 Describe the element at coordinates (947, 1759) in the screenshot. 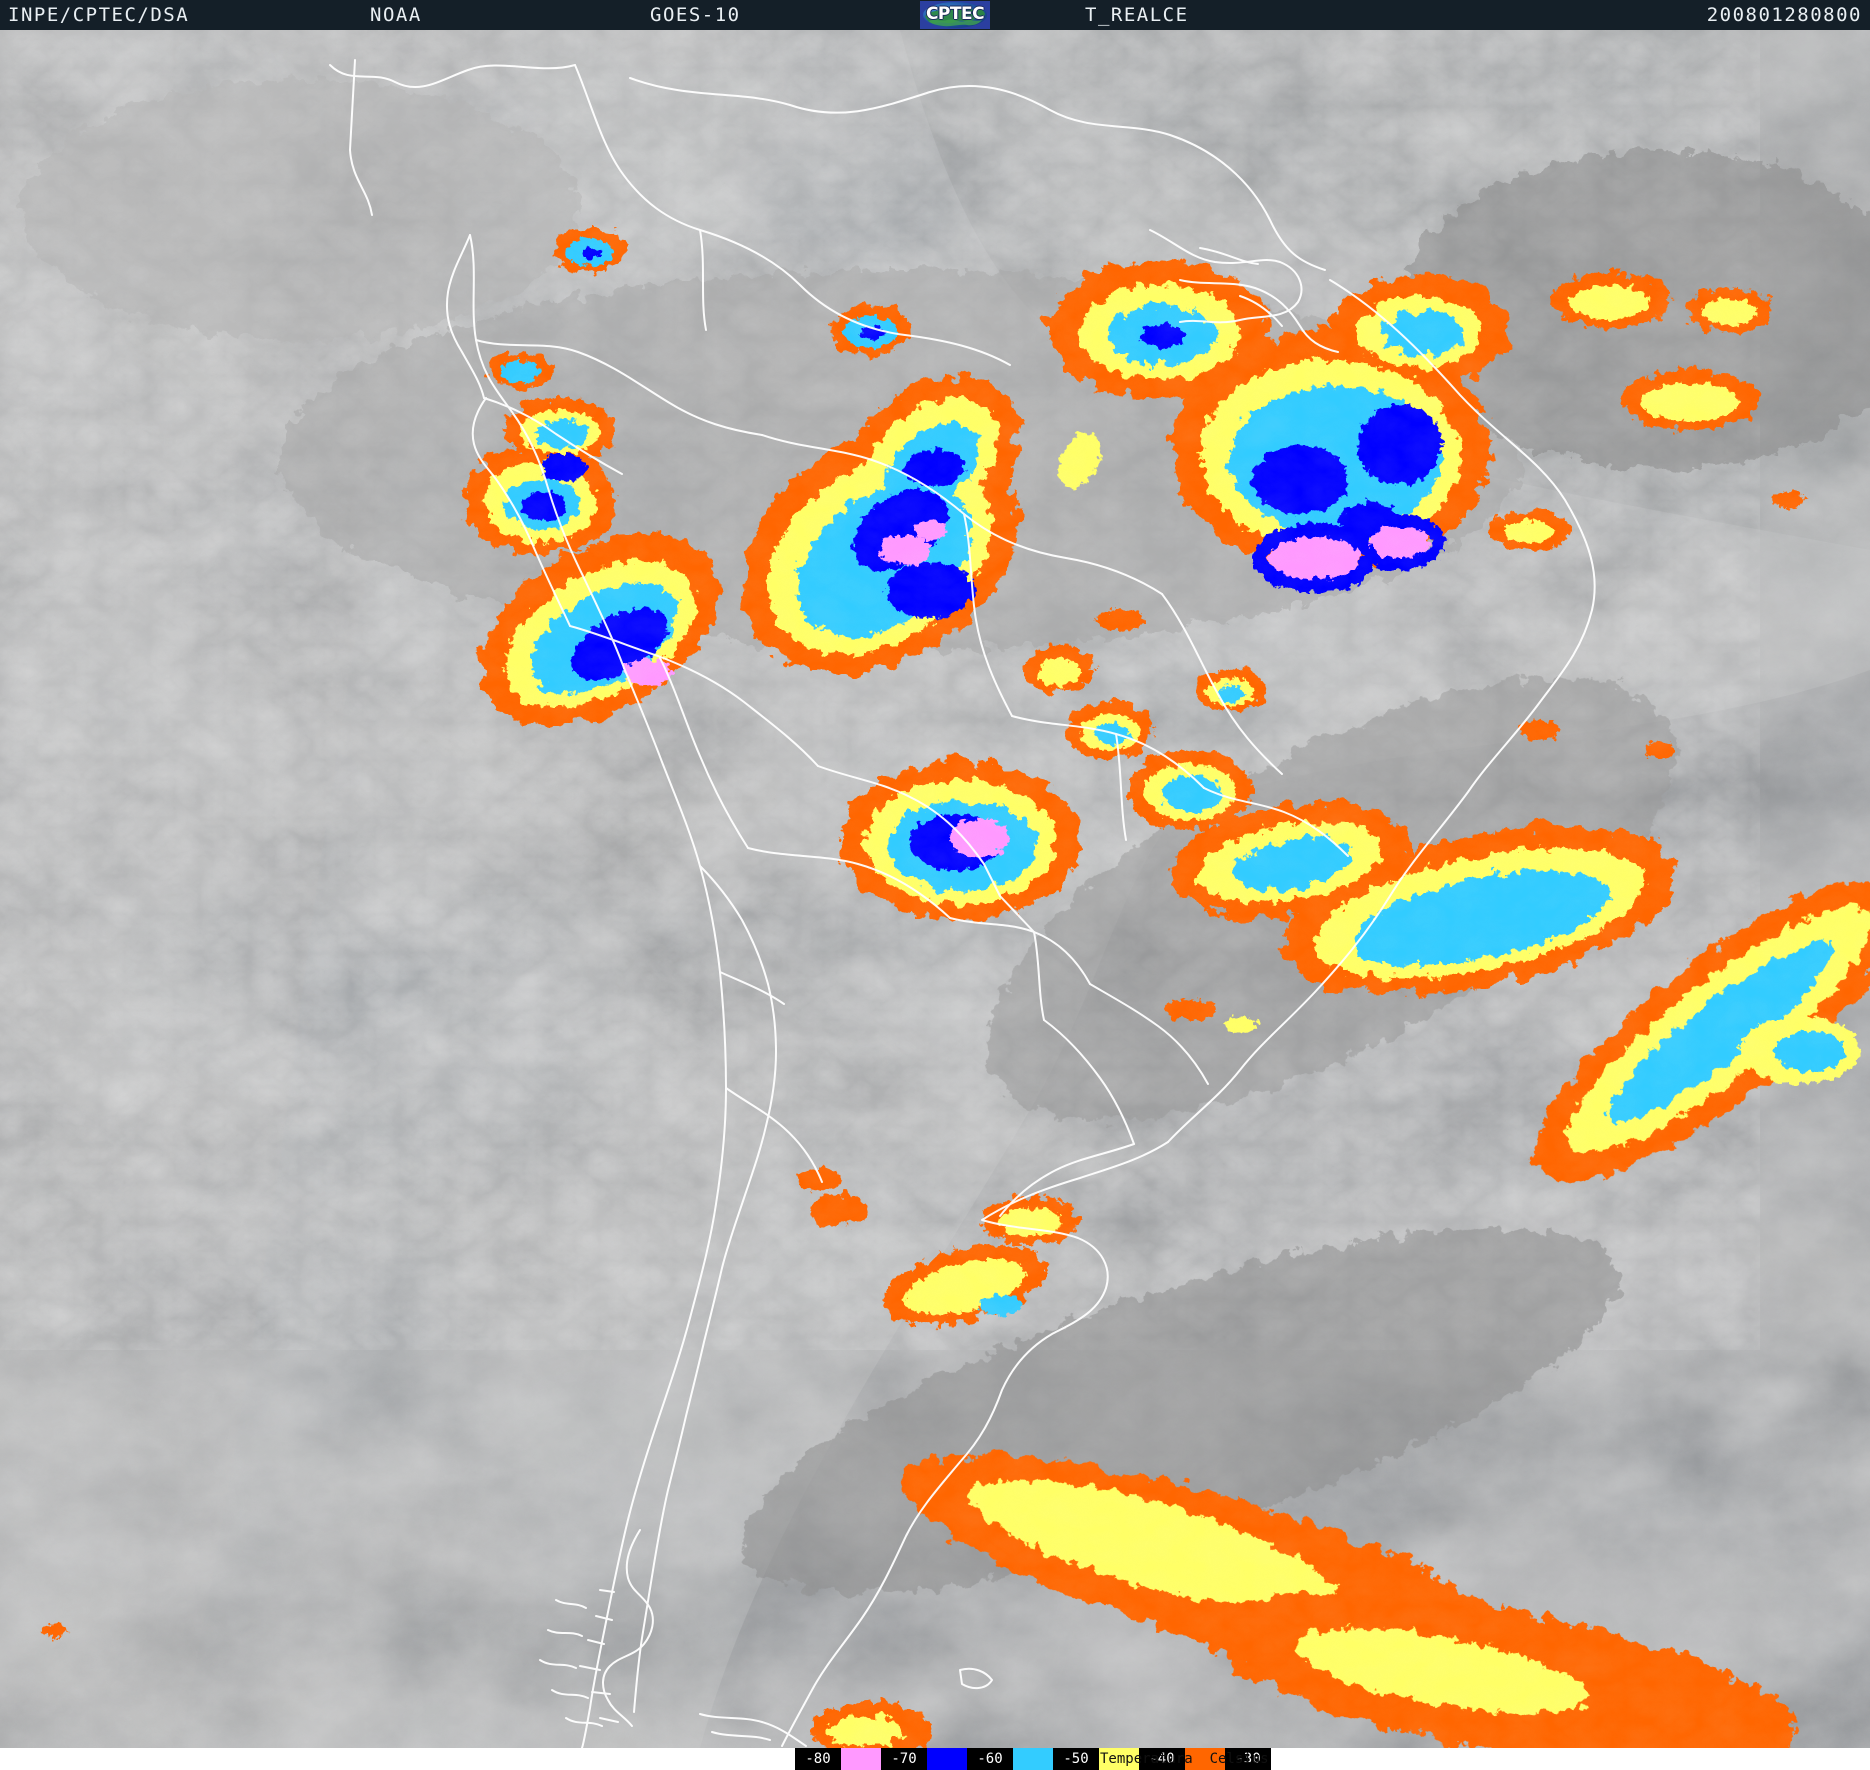

I see `legend-swatch-blue` at that location.